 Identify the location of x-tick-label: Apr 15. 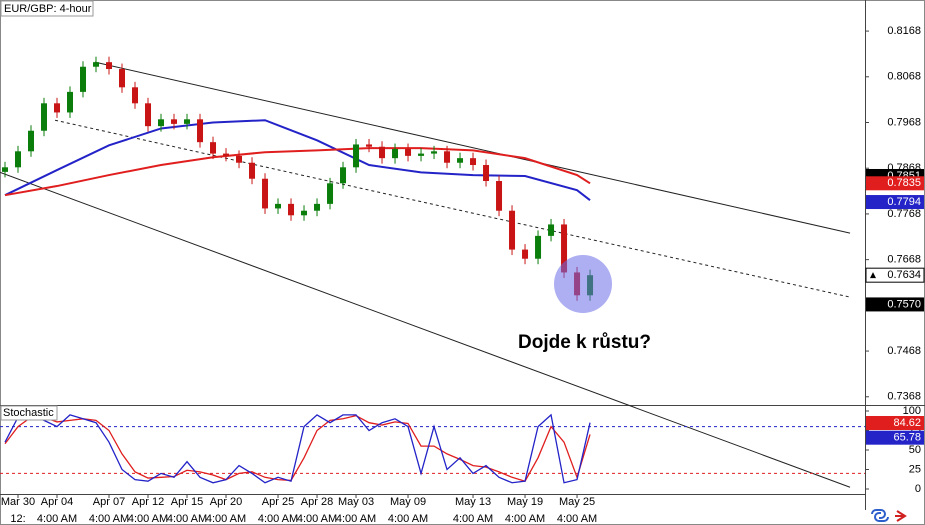
(187, 502).